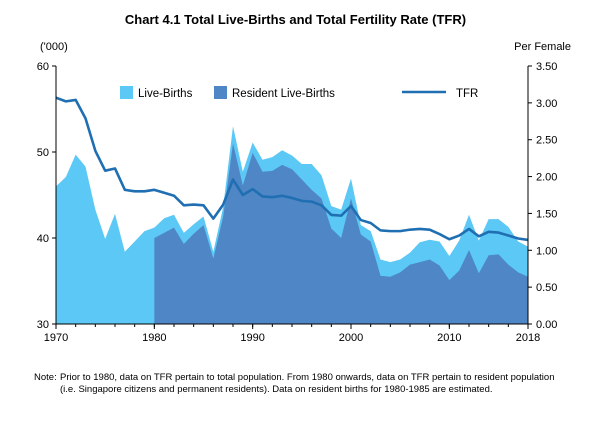  I want to click on x-axis-tick-label: 2018, so click(528, 338).